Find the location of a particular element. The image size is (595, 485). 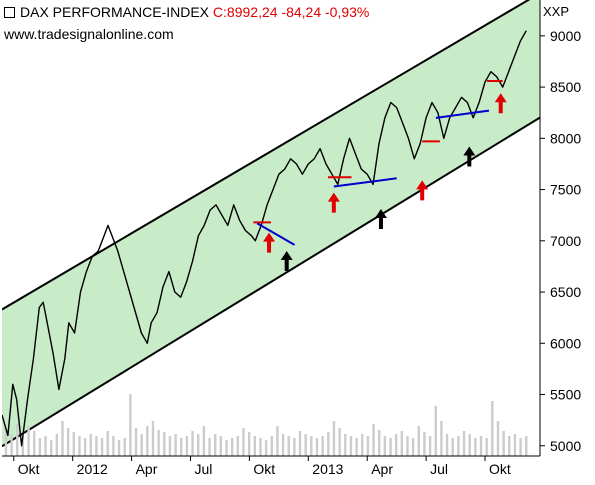

y-tick-label: 9000 is located at coordinates (565, 36).